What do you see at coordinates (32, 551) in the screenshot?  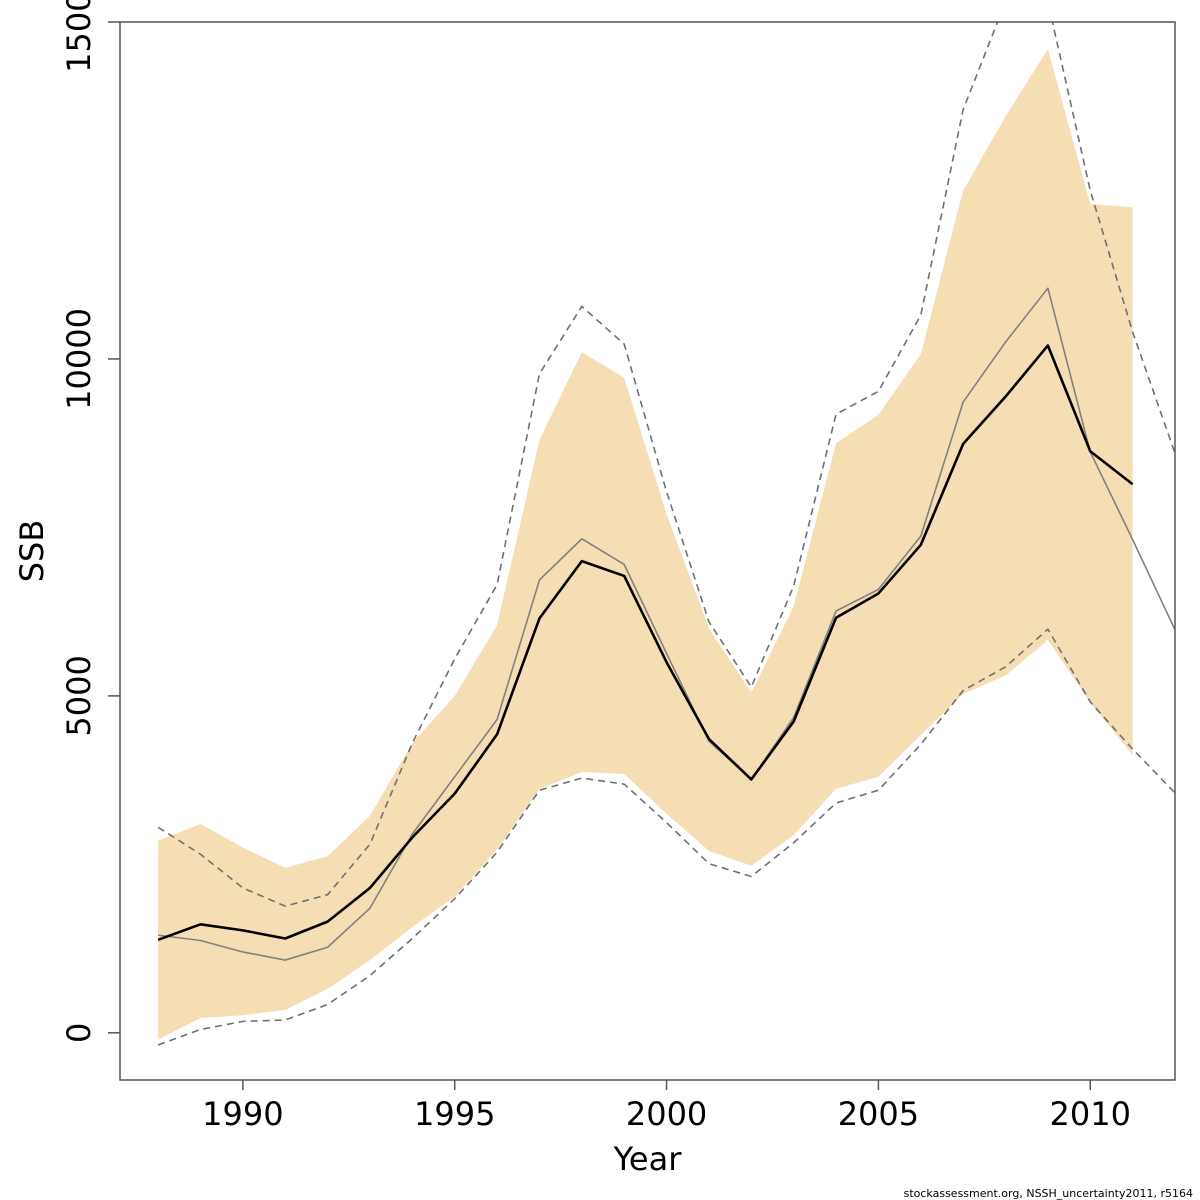 I see `y-axis-title: SSB` at bounding box center [32, 551].